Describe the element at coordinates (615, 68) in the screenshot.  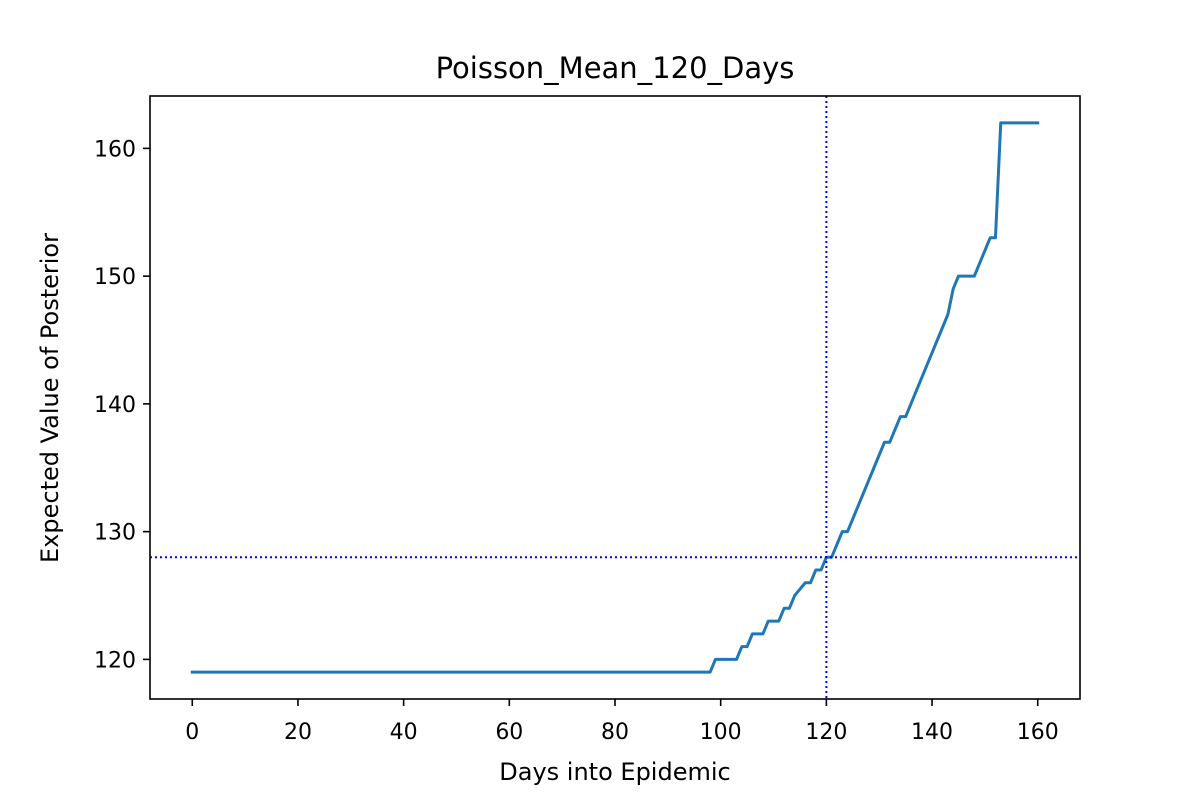
I see `chart-title: Poisson_Mean_120_Days` at that location.